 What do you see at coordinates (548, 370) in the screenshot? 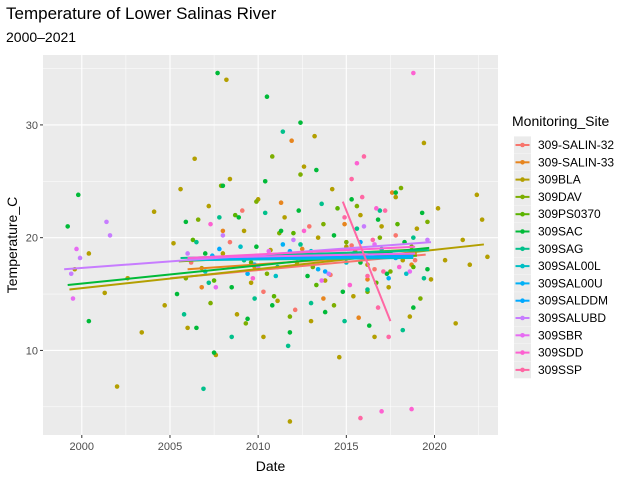
I see `legend-item: 309SSP` at bounding box center [548, 370].